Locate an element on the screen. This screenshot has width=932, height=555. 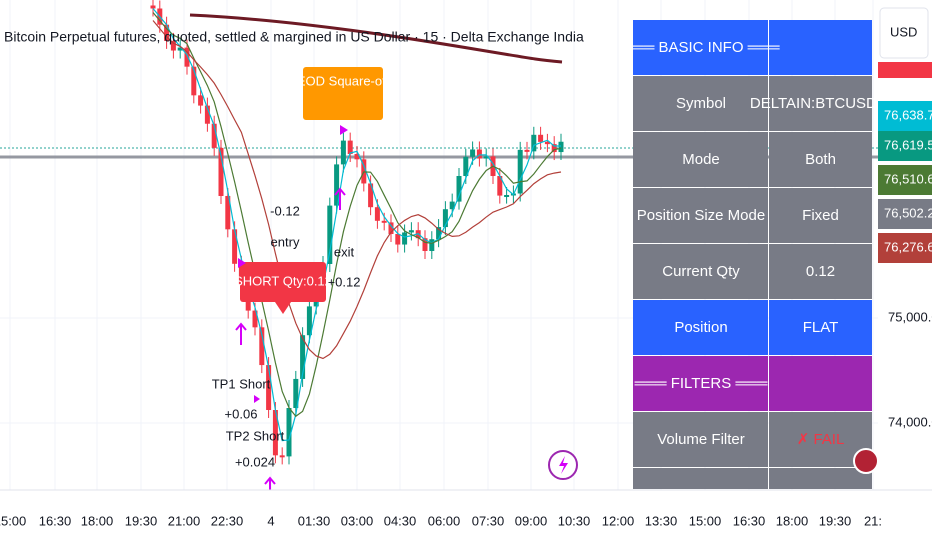
cell-text: Current Qty is located at coordinates (701, 271).